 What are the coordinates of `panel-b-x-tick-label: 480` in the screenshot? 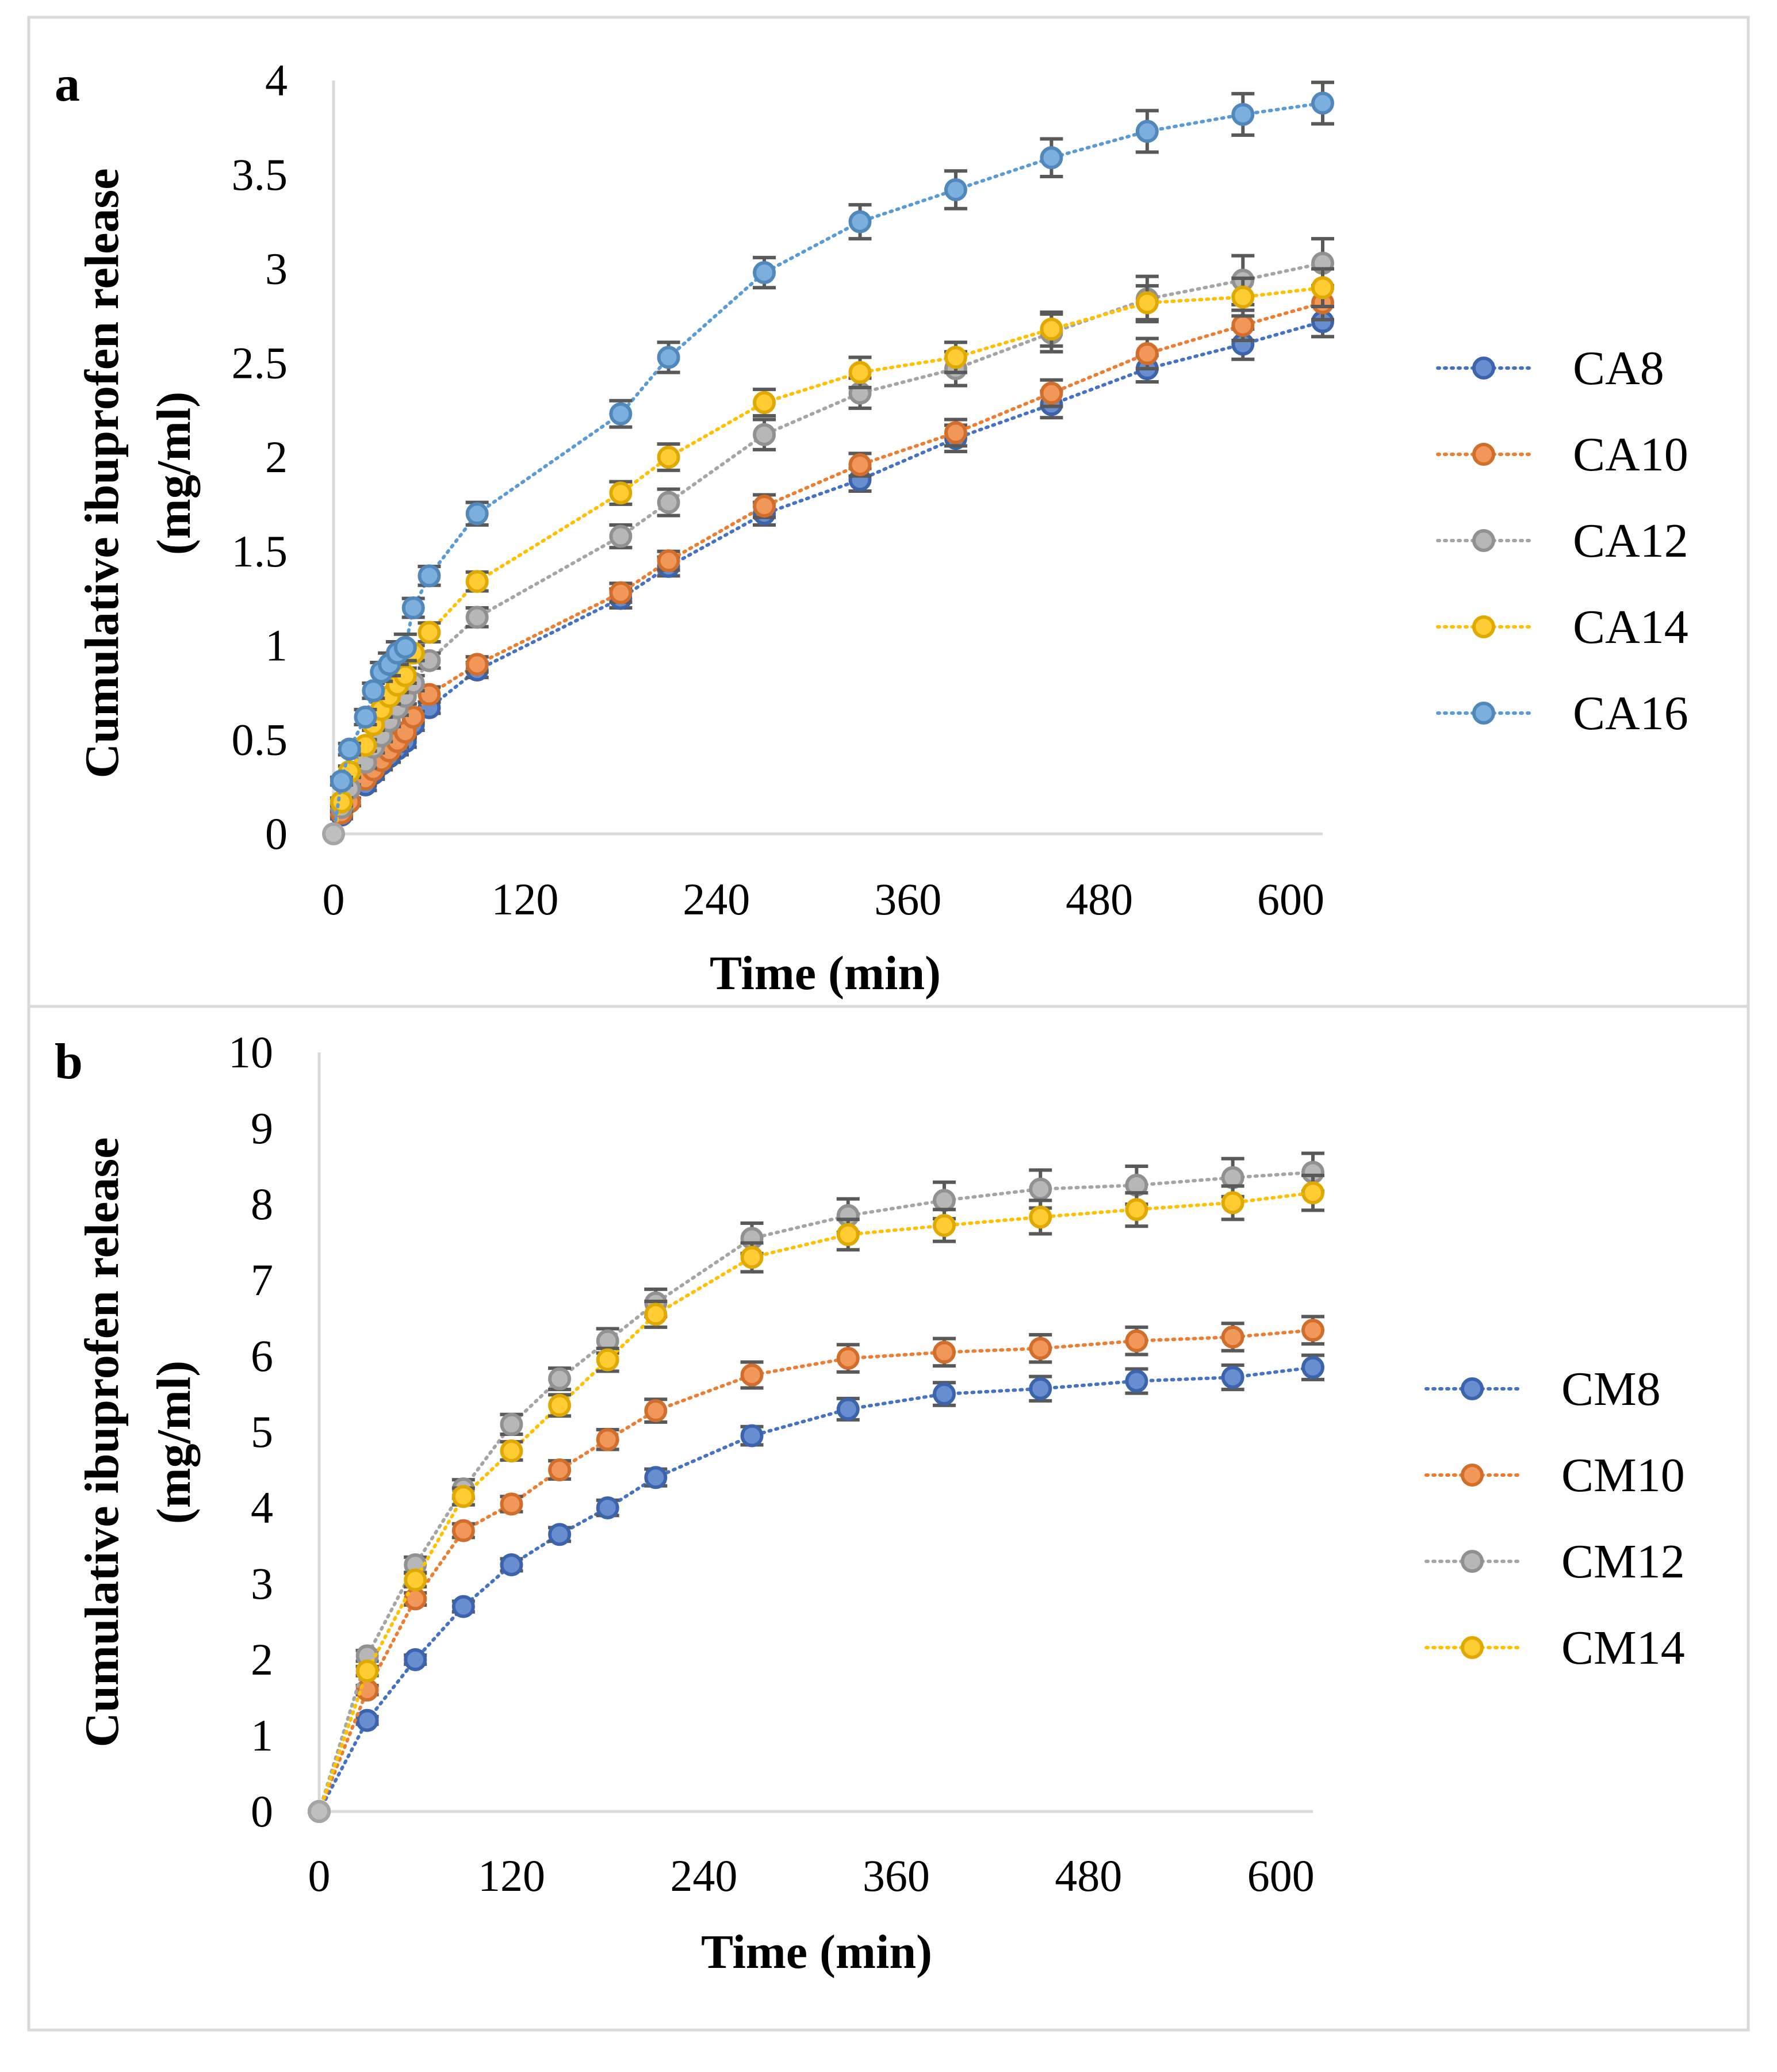 It's located at (1088, 1876).